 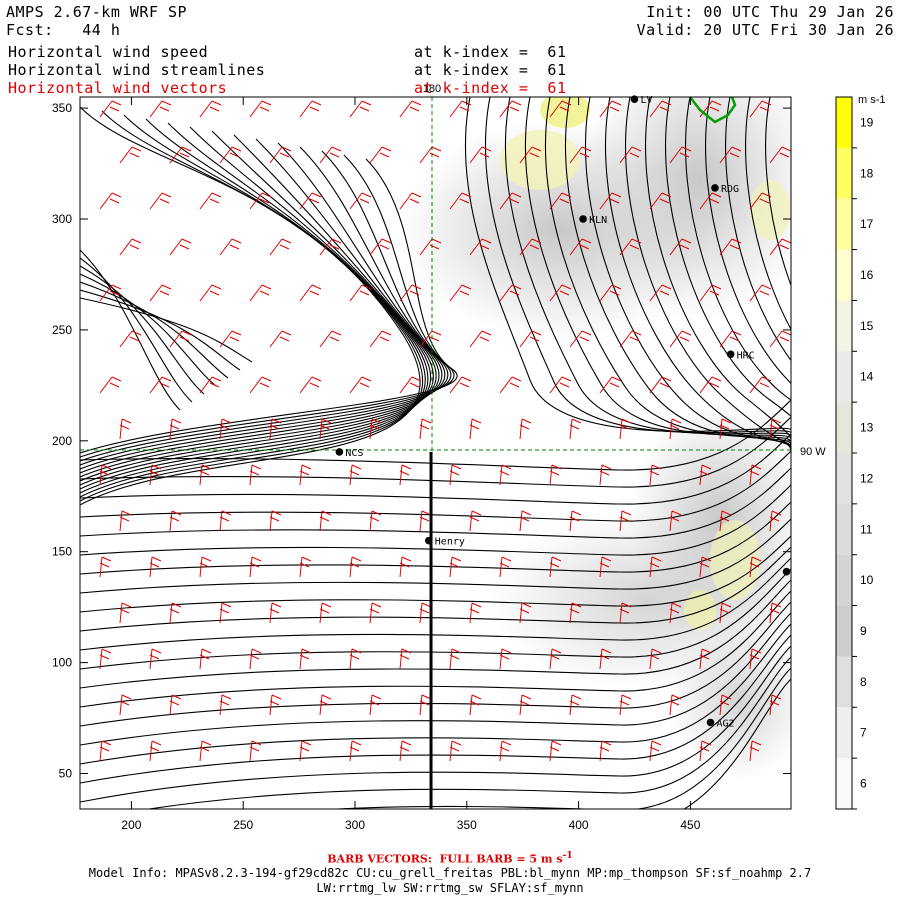 I want to click on colorbar-label: 19, so click(x=867, y=122).